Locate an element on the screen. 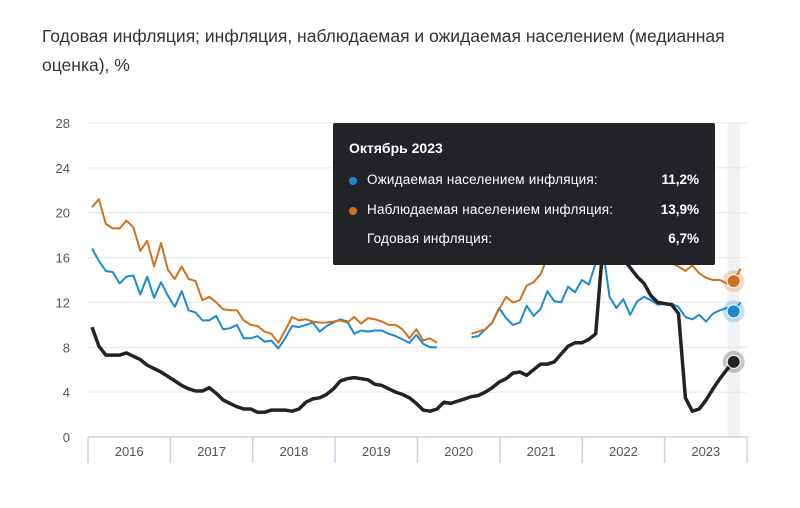 The height and width of the screenshot is (508, 800). tooltip-row-expected: Ожидаемая населением инфляция: 11,2% is located at coordinates (524, 181).